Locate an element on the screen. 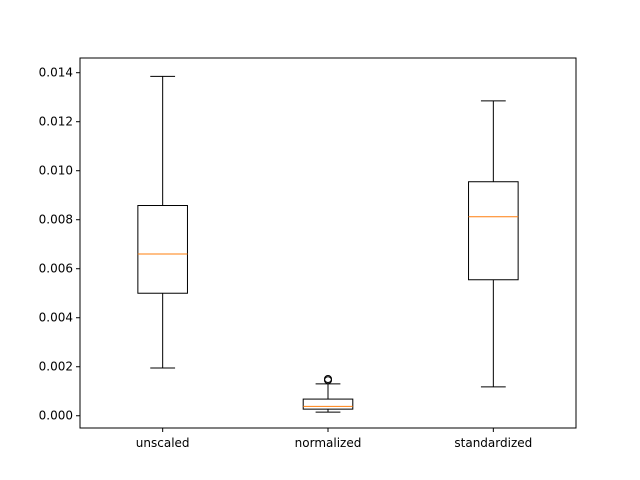 This screenshot has width=640, height=480. x-tick-label-normalized: normalized is located at coordinates (328, 443).